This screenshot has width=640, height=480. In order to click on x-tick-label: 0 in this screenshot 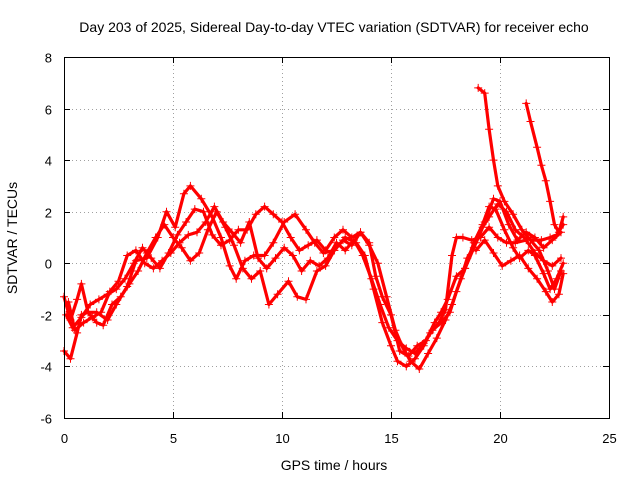, I will do `click(64, 438)`.